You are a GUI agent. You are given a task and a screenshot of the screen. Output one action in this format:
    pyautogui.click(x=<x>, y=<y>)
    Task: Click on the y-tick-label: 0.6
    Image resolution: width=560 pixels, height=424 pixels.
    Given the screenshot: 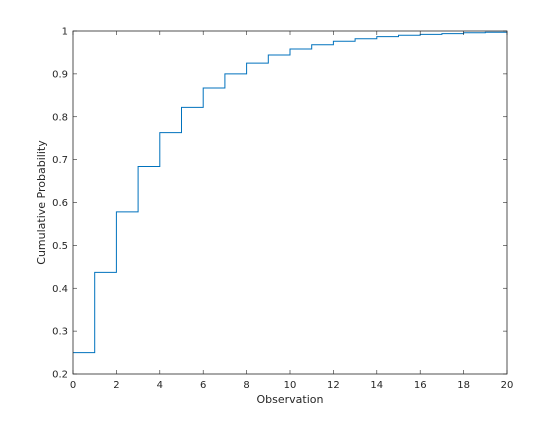 What is the action you would take?
    pyautogui.click(x=60, y=203)
    